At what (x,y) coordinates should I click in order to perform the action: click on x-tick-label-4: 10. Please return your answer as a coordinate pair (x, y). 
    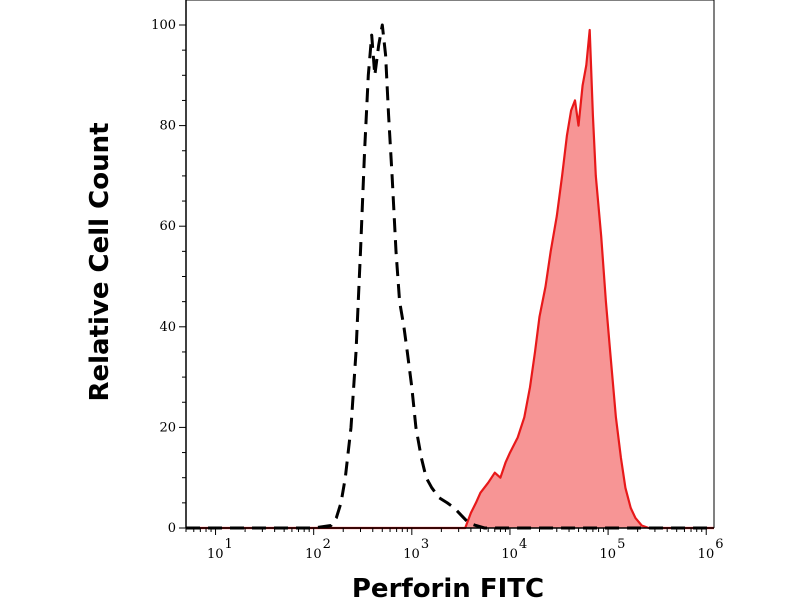
    Looking at the image, I should click on (509, 554).